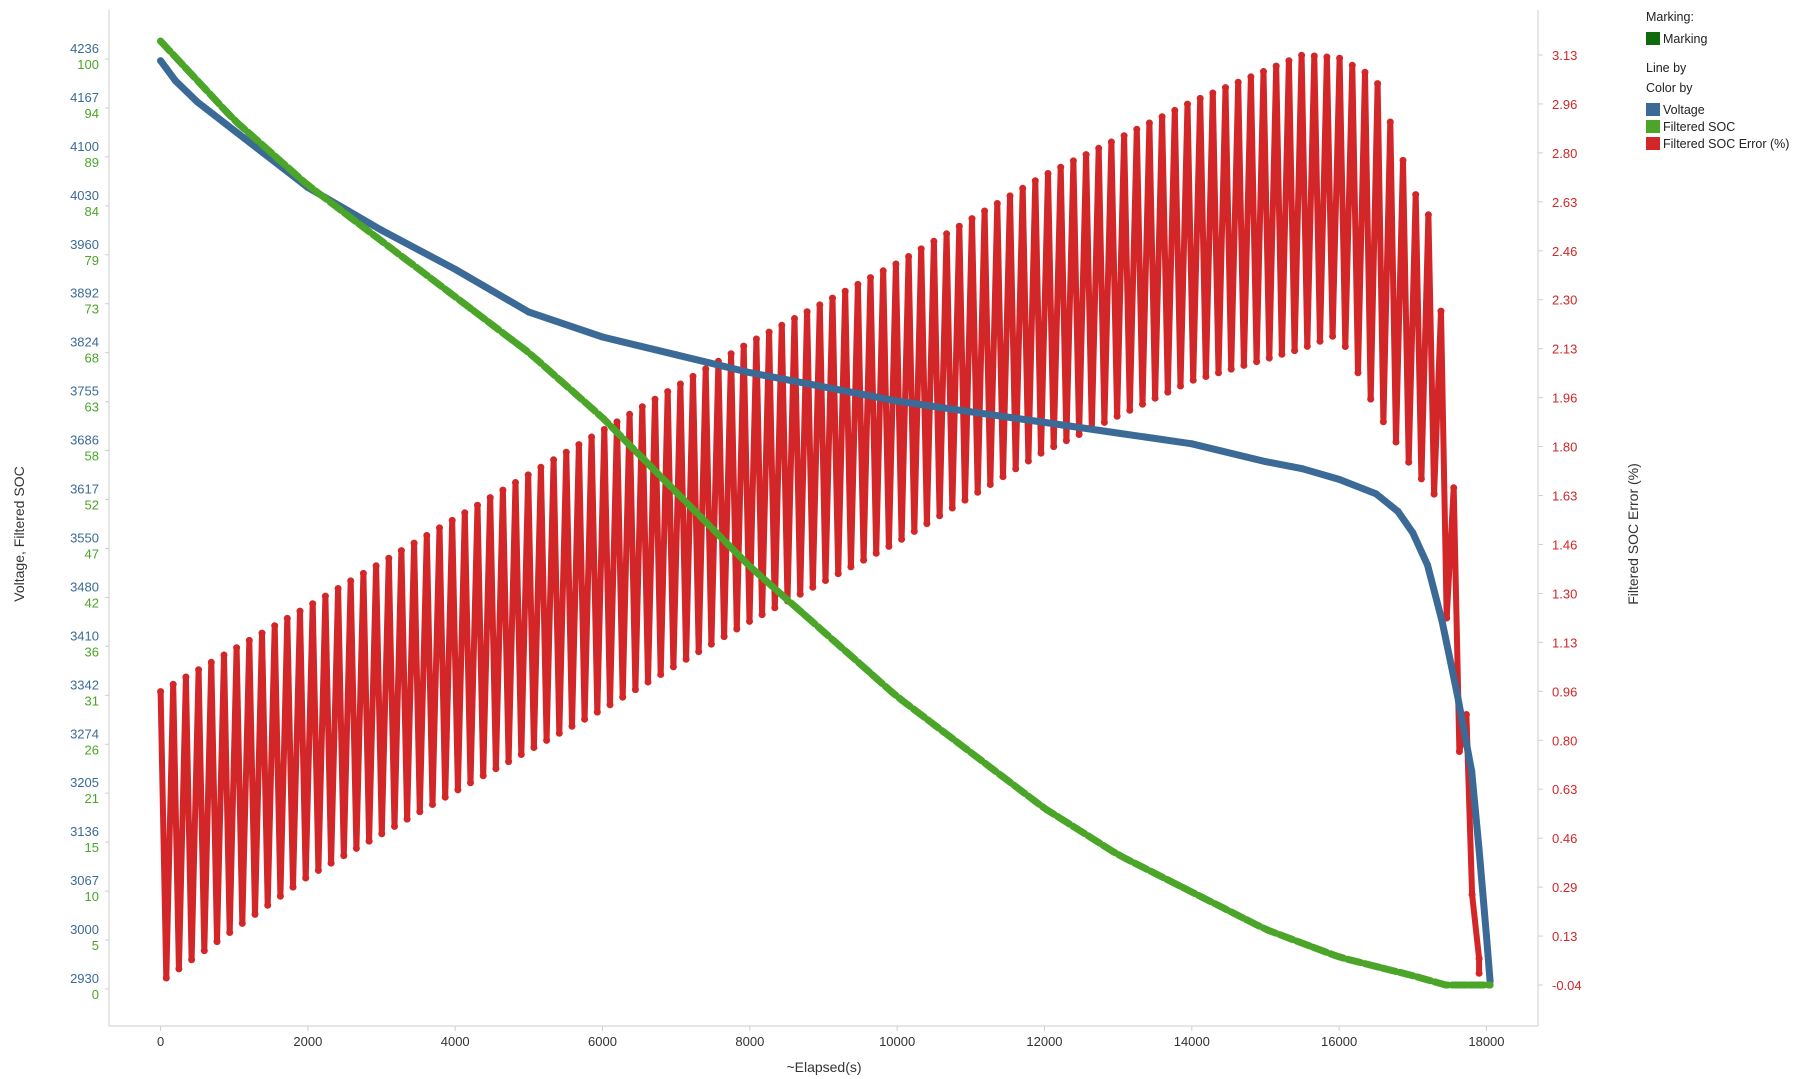 The image size is (1816, 1079). What do you see at coordinates (92, 553) in the screenshot?
I see `soc-tick-label: 47` at bounding box center [92, 553].